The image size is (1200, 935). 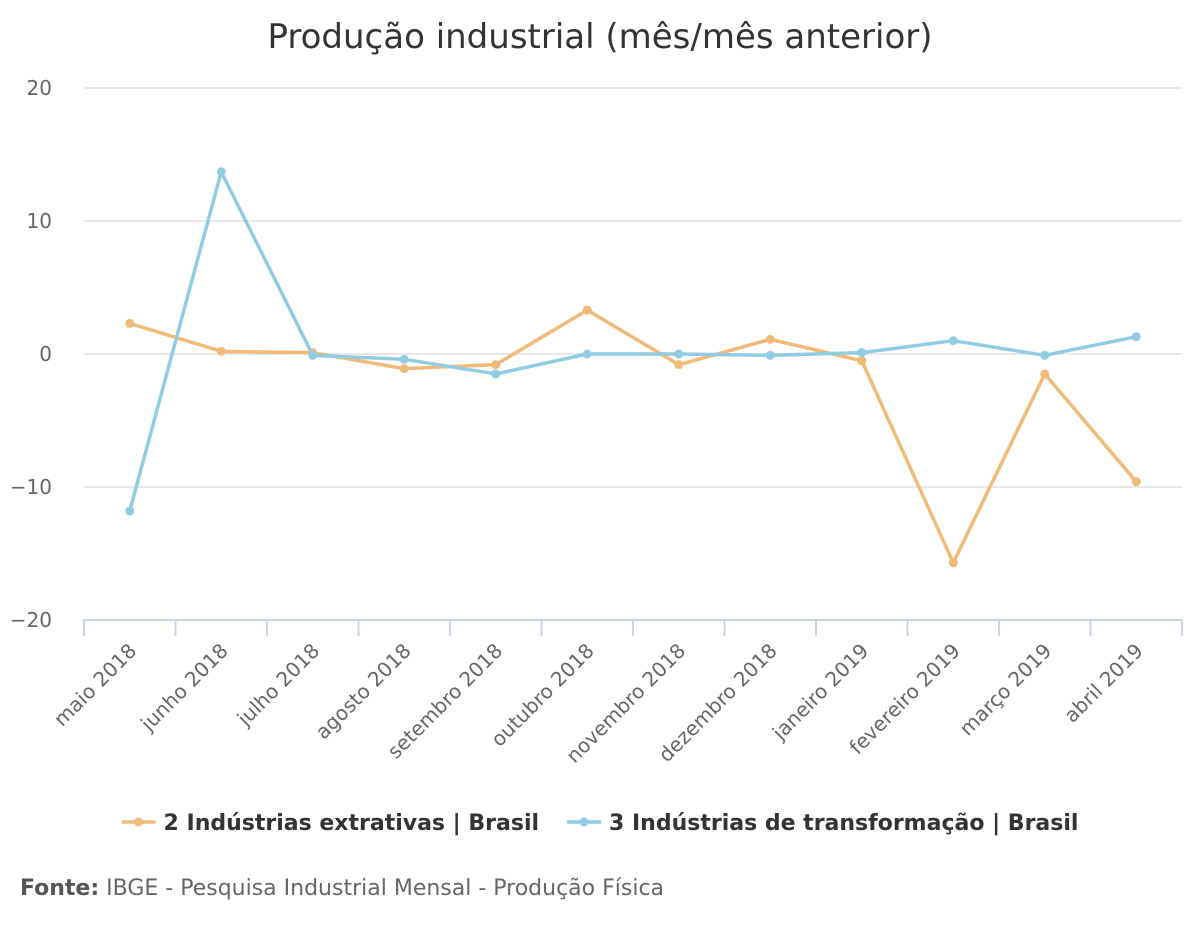 I want to click on legend-label: 3 Indústrias de transformação | Brasil, so click(x=843, y=823).